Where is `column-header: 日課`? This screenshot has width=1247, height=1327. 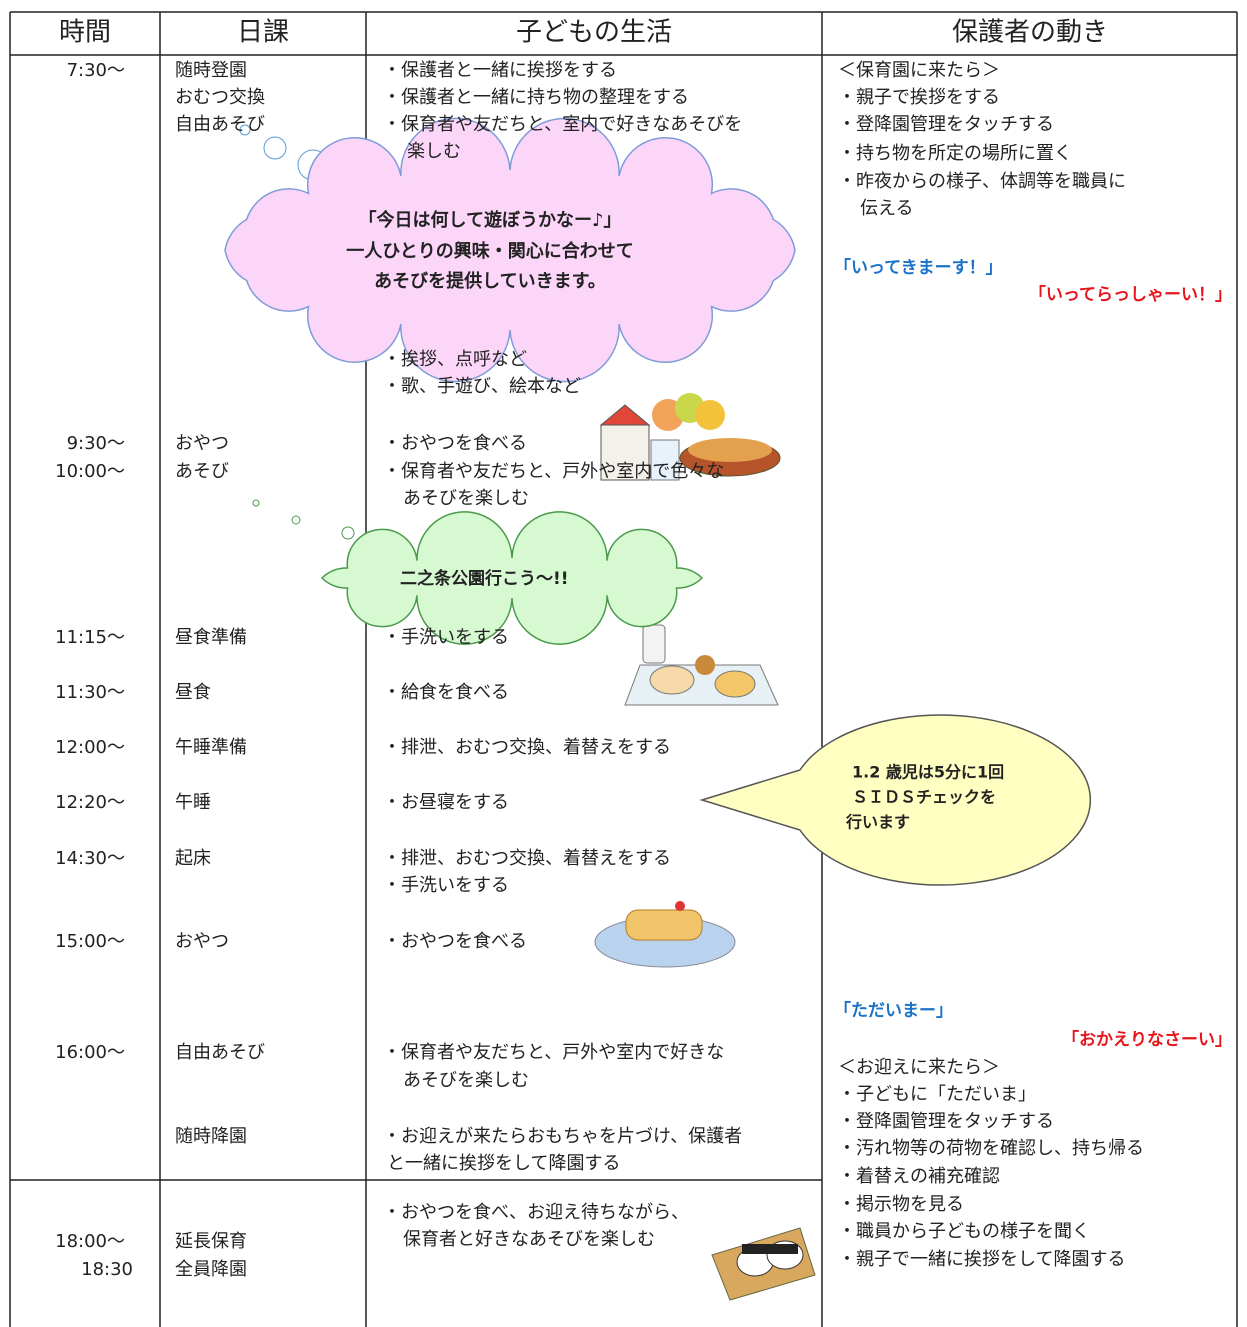 column-header: 日課 is located at coordinates (263, 33).